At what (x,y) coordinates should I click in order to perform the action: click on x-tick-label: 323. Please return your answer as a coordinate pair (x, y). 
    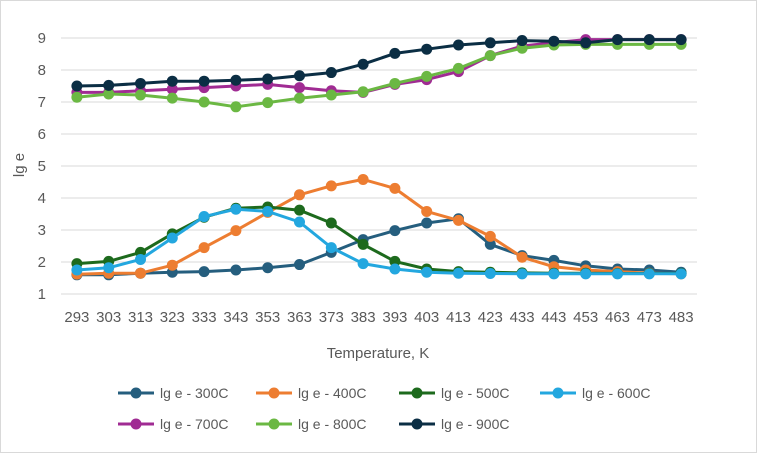
    Looking at the image, I should click on (172, 317).